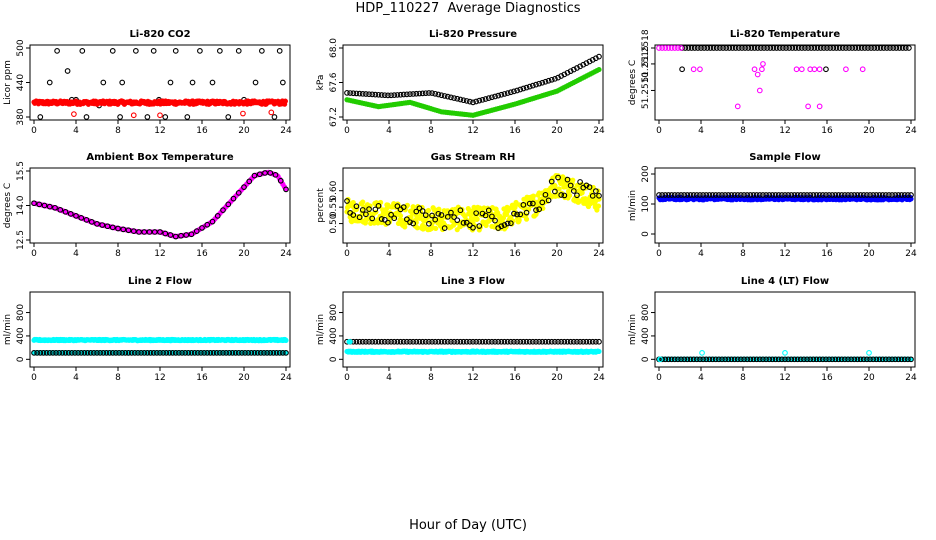  I want to click on x-tick-label: 24, so click(911, 254).